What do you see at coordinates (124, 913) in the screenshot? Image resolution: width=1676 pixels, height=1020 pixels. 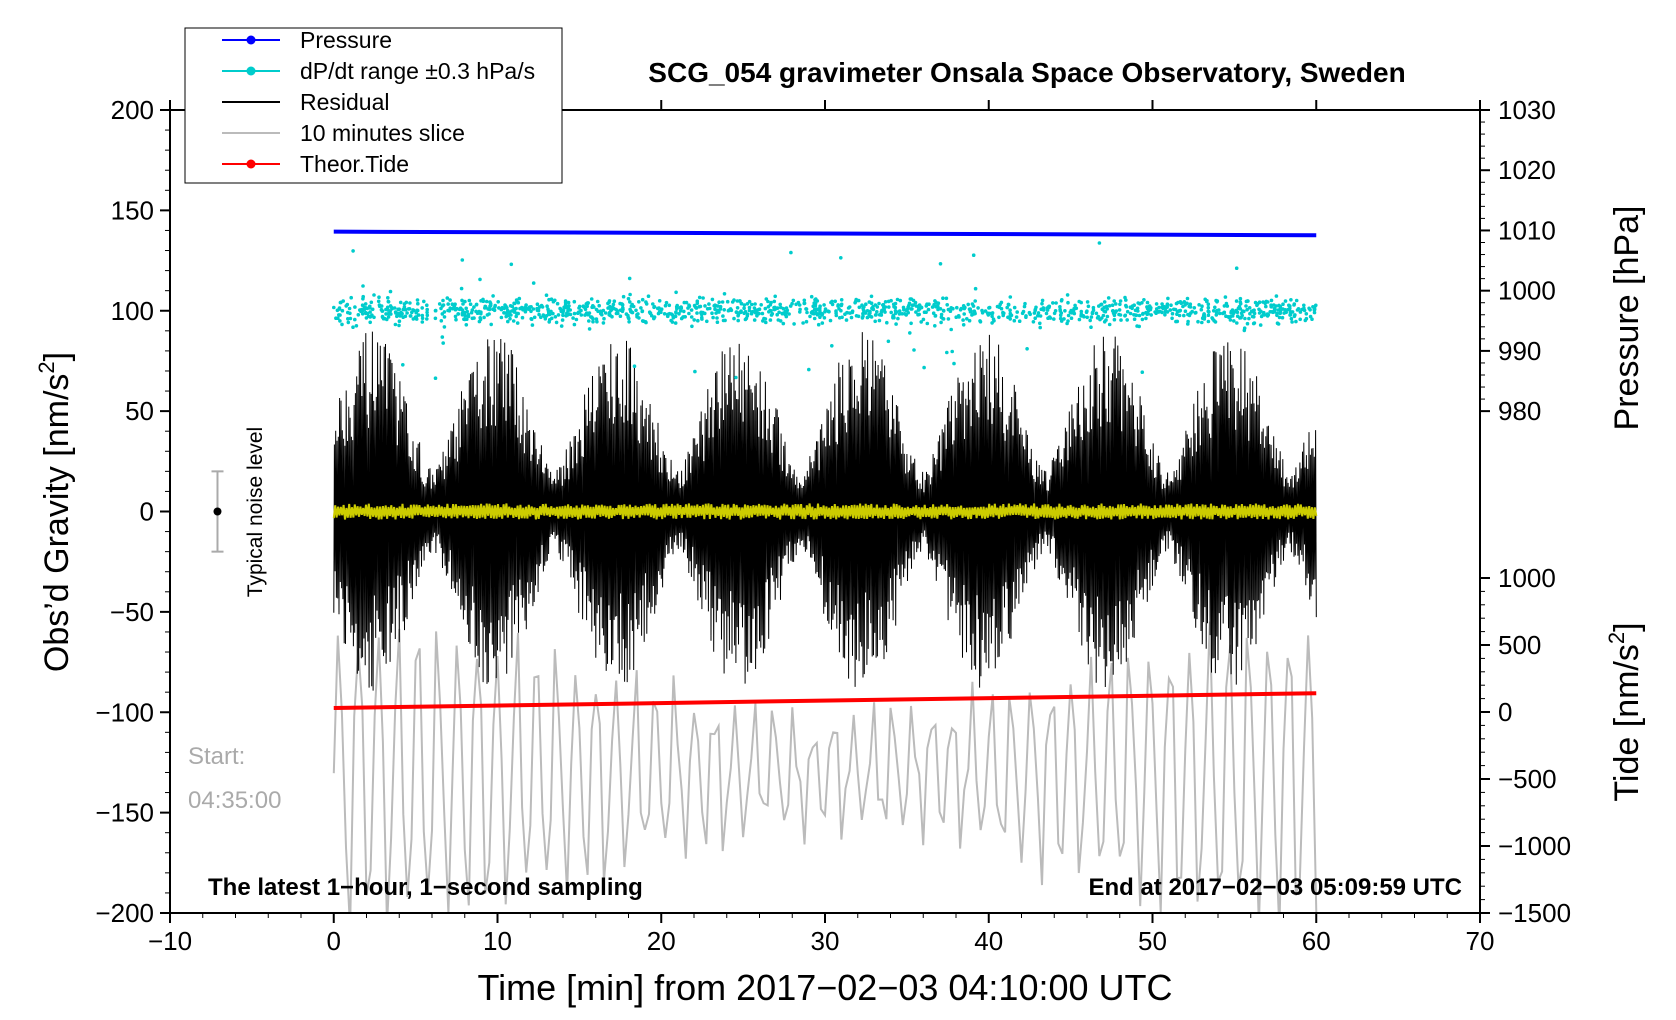 I see `y-tick-label: −200` at bounding box center [124, 913].